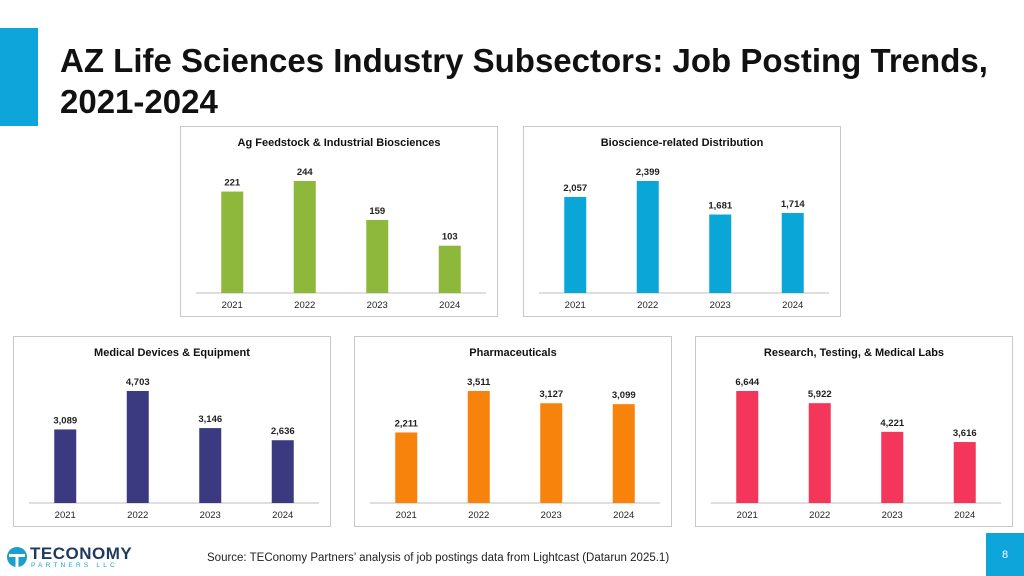 Image resolution: width=1024 pixels, height=576 pixels. Describe the element at coordinates (341, 239) in the screenshot. I see `bar-chart-plot: 221 2021 244 2022 159 2023 103 2024` at that location.